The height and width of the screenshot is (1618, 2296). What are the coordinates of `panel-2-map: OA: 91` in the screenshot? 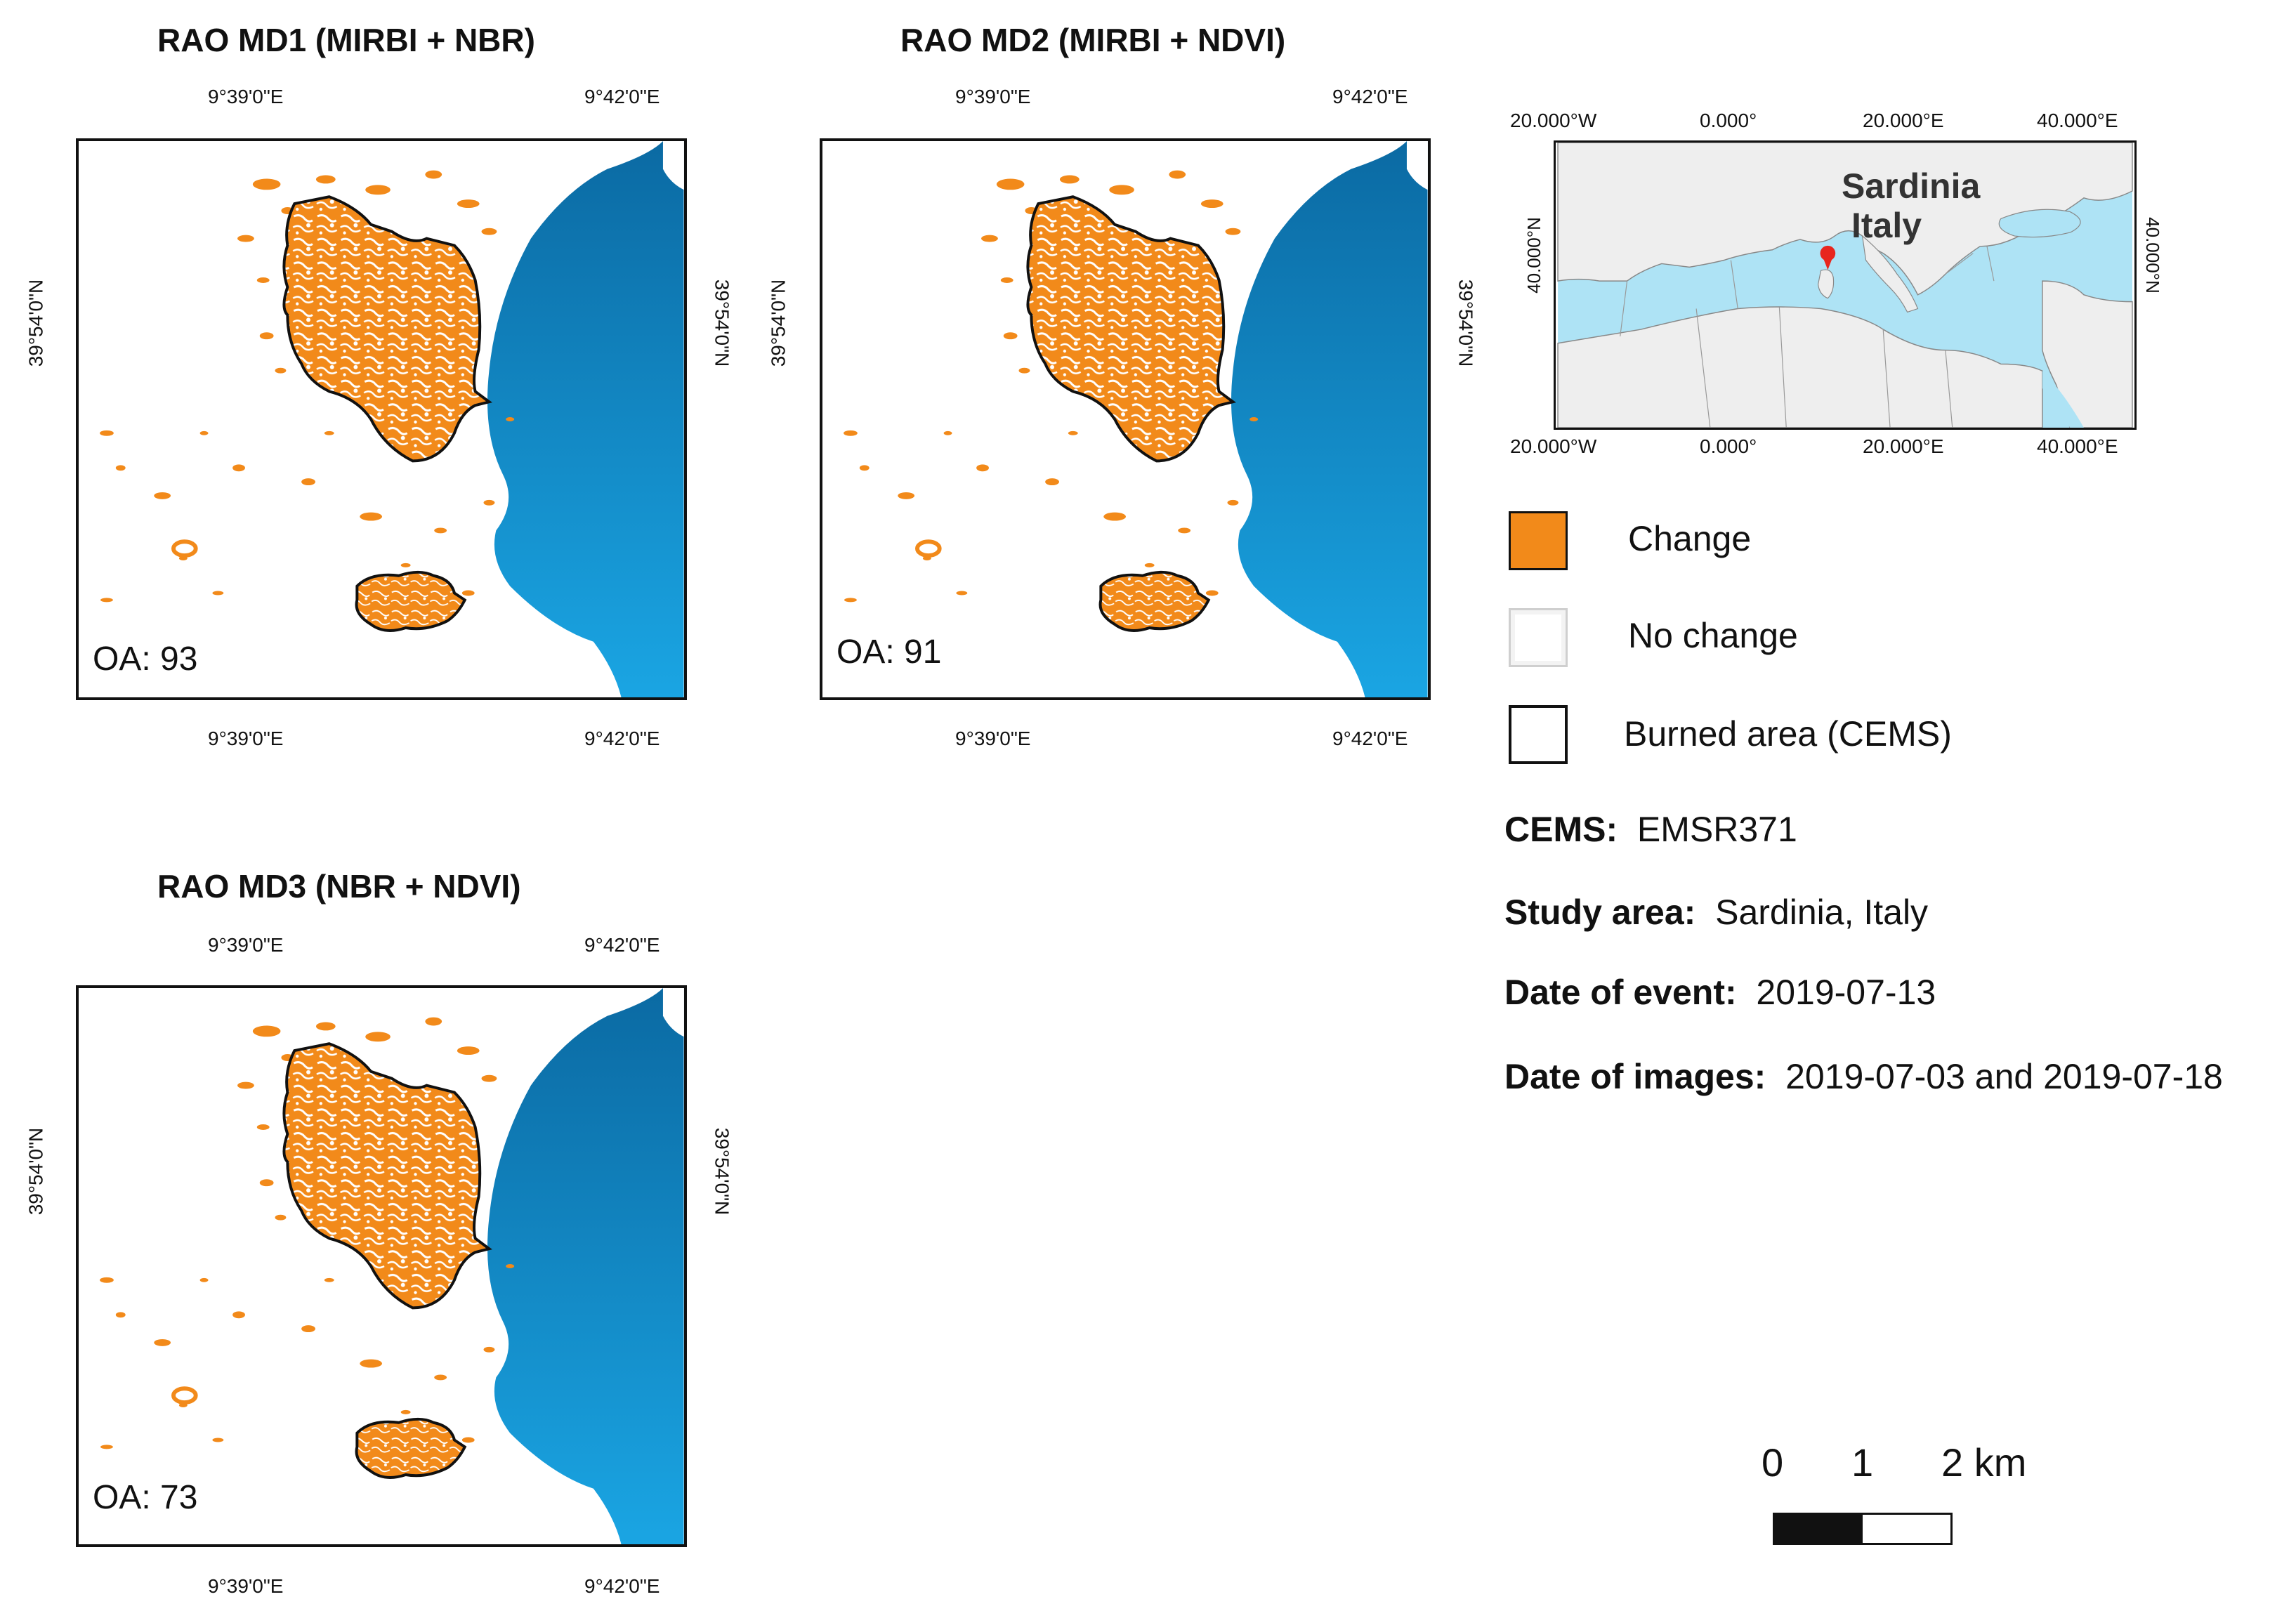 It's located at (1125, 419).